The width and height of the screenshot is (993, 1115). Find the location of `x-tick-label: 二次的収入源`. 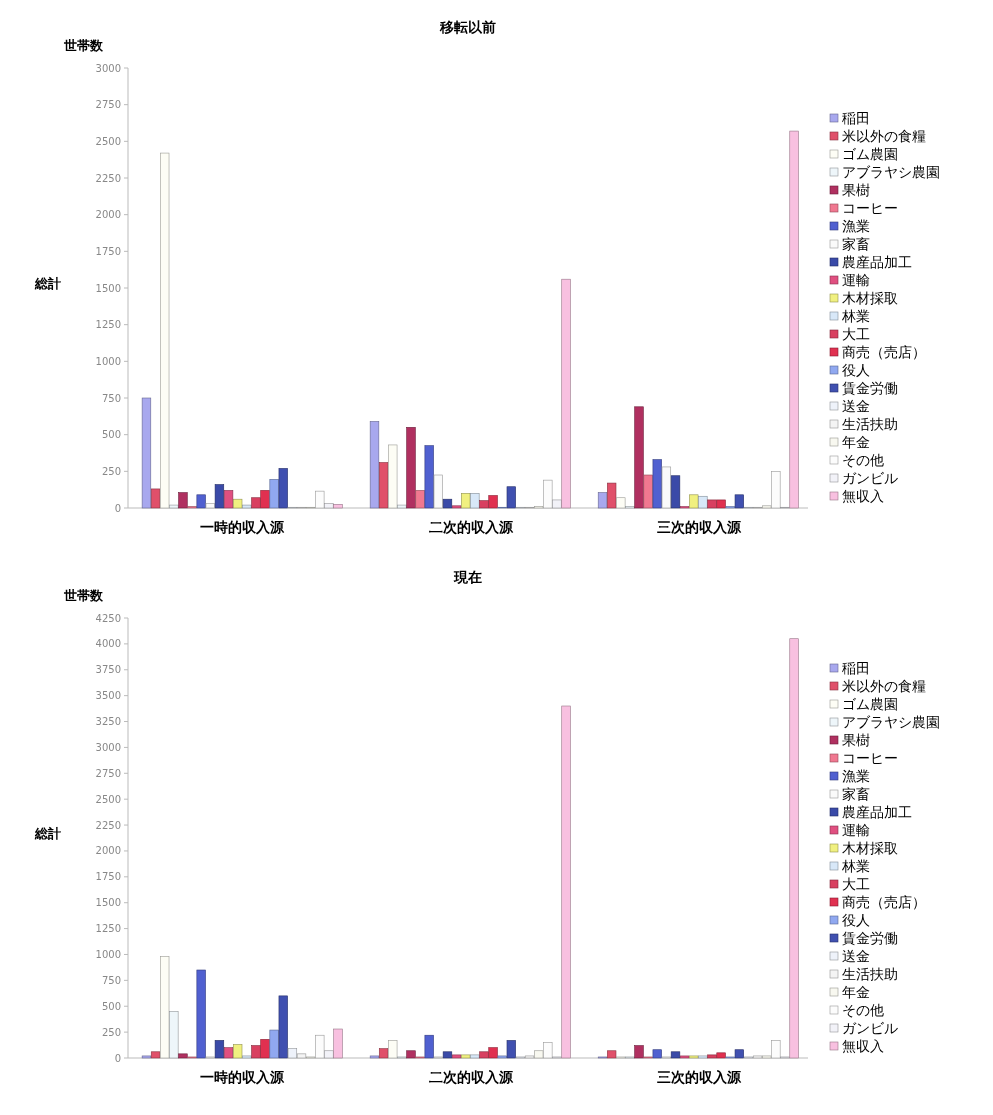

x-tick-label: 二次的収入源 is located at coordinates (471, 527).